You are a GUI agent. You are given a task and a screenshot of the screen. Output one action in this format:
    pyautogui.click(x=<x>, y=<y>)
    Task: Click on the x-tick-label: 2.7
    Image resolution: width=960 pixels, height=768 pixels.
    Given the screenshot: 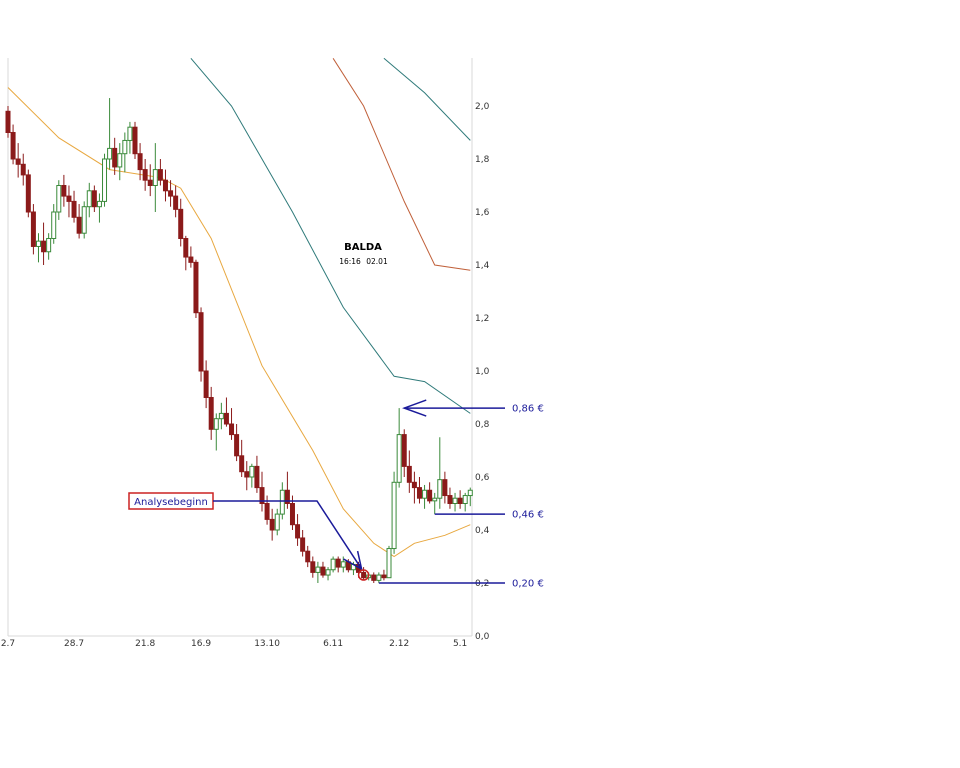 What is the action you would take?
    pyautogui.click(x=8, y=644)
    